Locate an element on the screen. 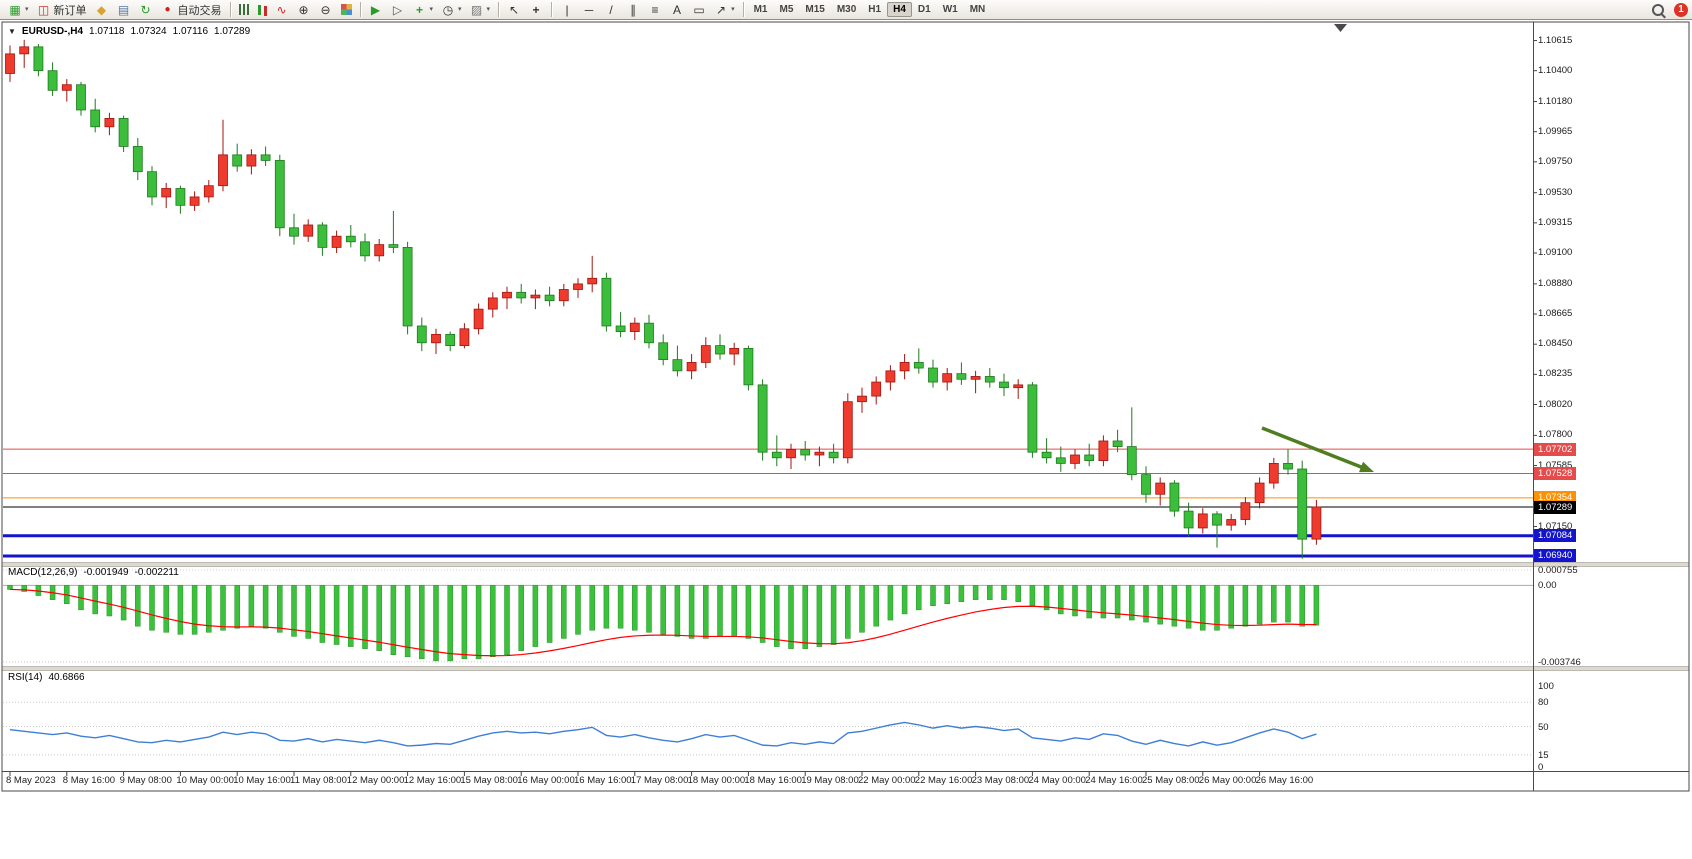  vertical-line-tool-button: | is located at coordinates (567, 10).